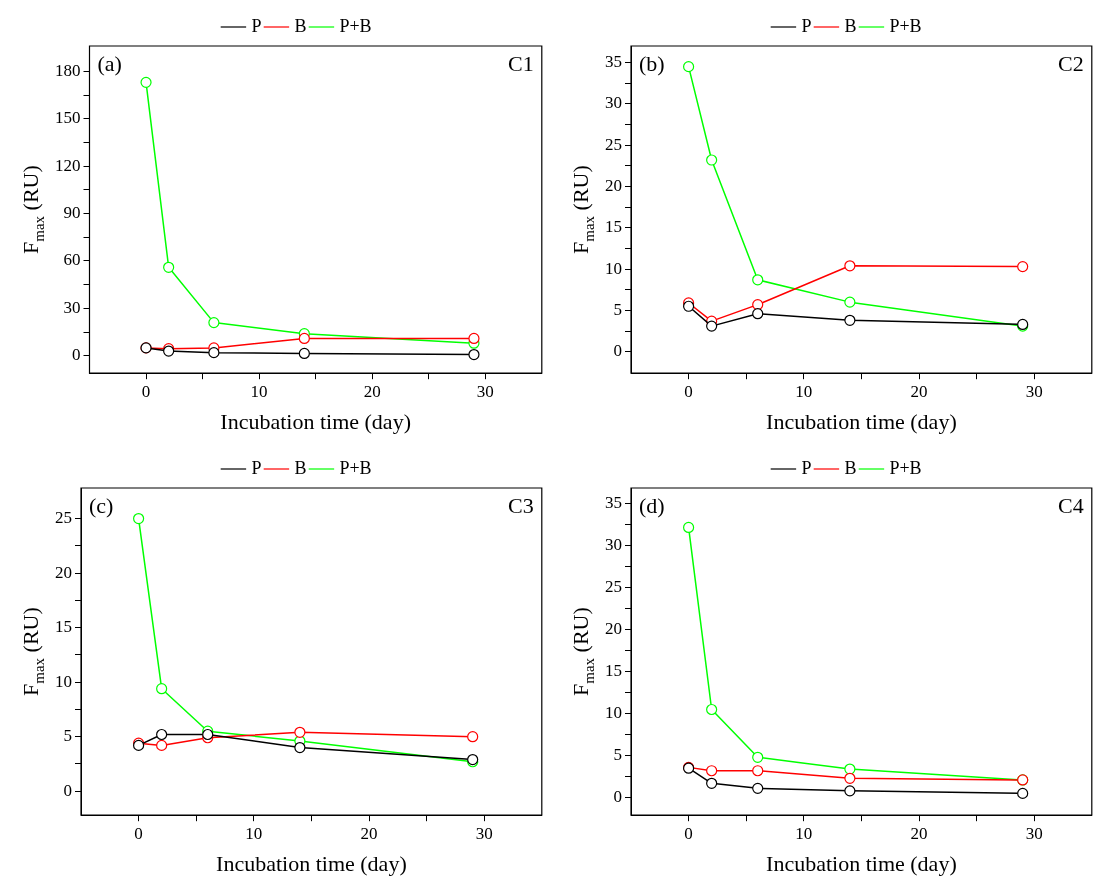  Describe the element at coordinates (68, 118) in the screenshot. I see `y-tick-label: 150` at that location.